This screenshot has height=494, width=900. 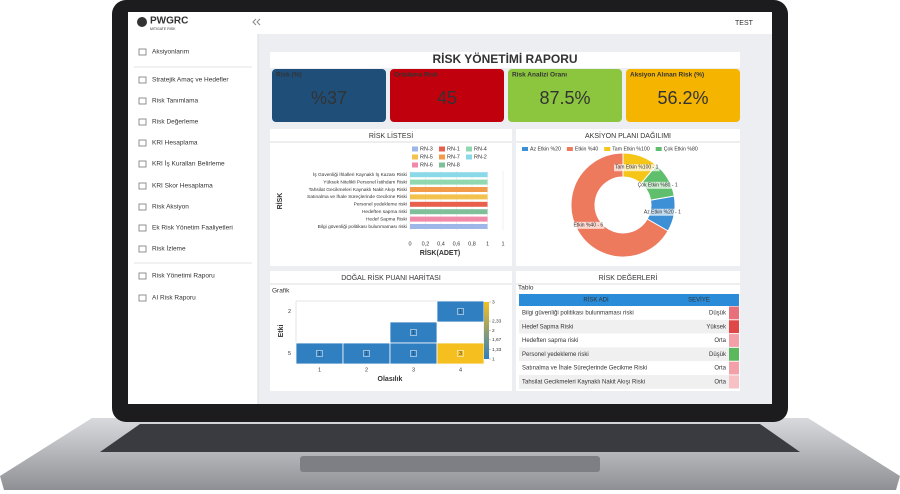 I want to click on cell-label: 3, so click(x=460, y=354).